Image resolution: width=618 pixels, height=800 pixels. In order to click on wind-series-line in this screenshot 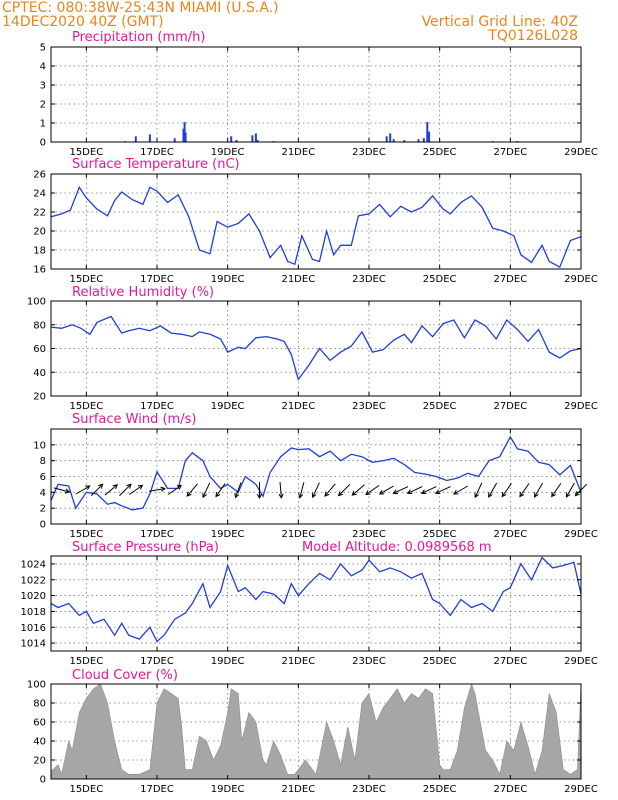, I will do `click(316, 473)`.